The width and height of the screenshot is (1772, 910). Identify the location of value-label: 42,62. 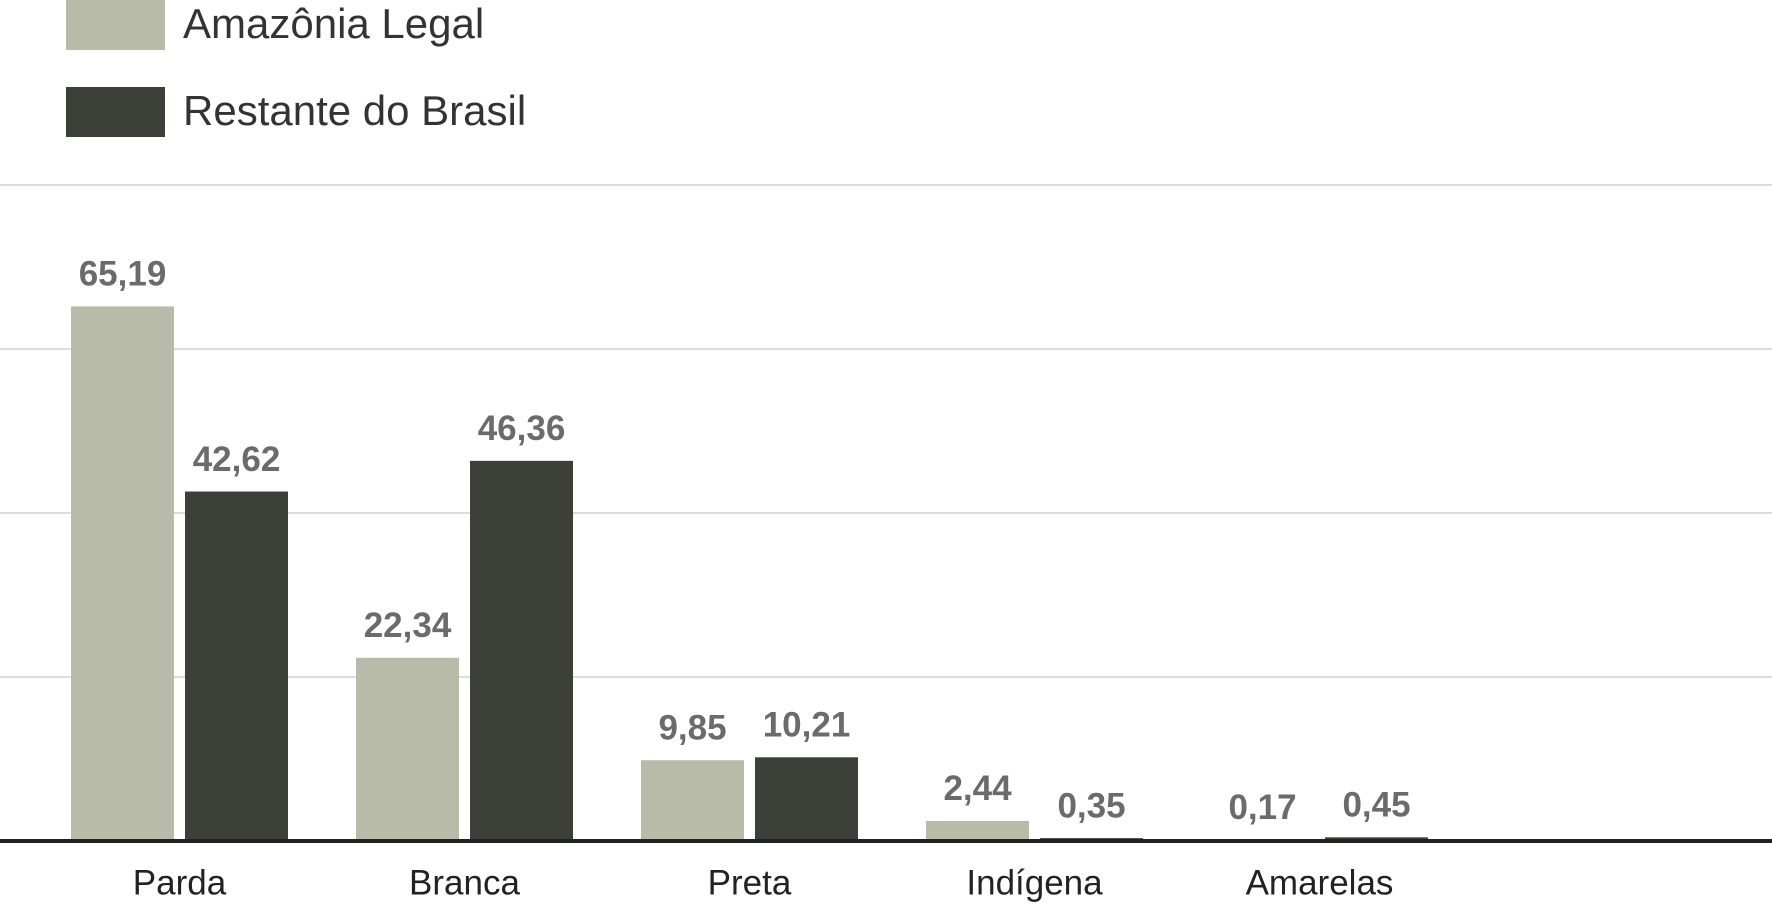
(237, 459).